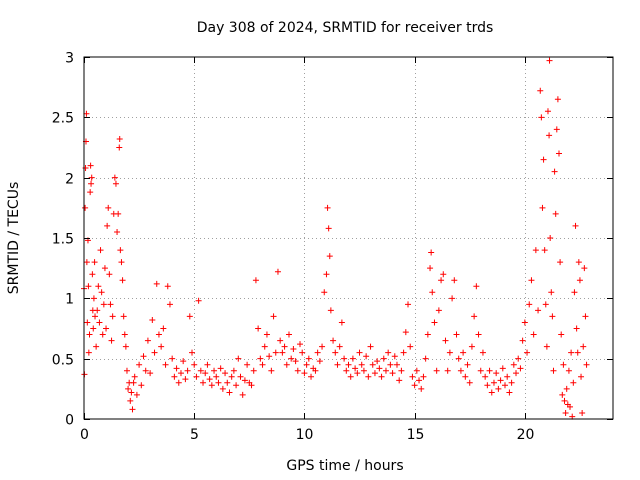 The width and height of the screenshot is (640, 480). What do you see at coordinates (63, 119) in the screenshot?
I see `y-tick-label: 2.5` at bounding box center [63, 119].